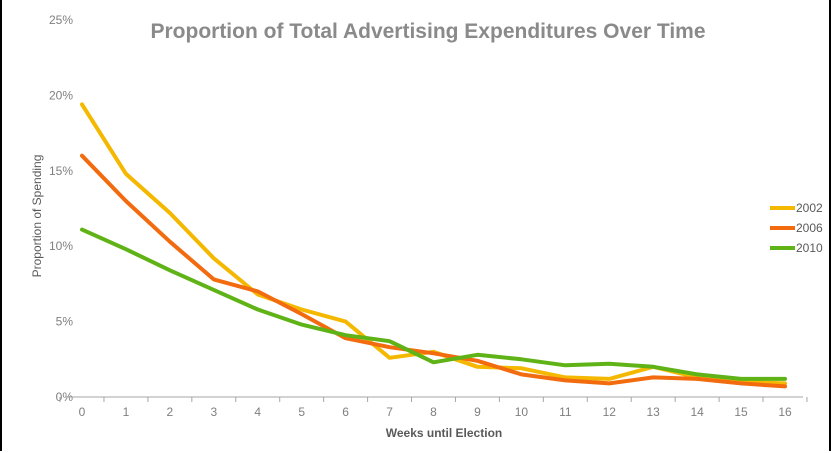 This screenshot has height=453, width=833. I want to click on y-tick-label: 25%, so click(61, 20).